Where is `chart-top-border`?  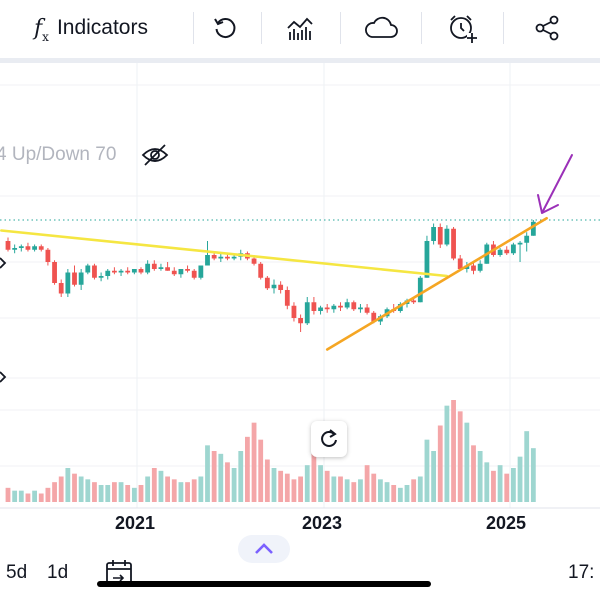
chart-top-border is located at coordinates (300, 60).